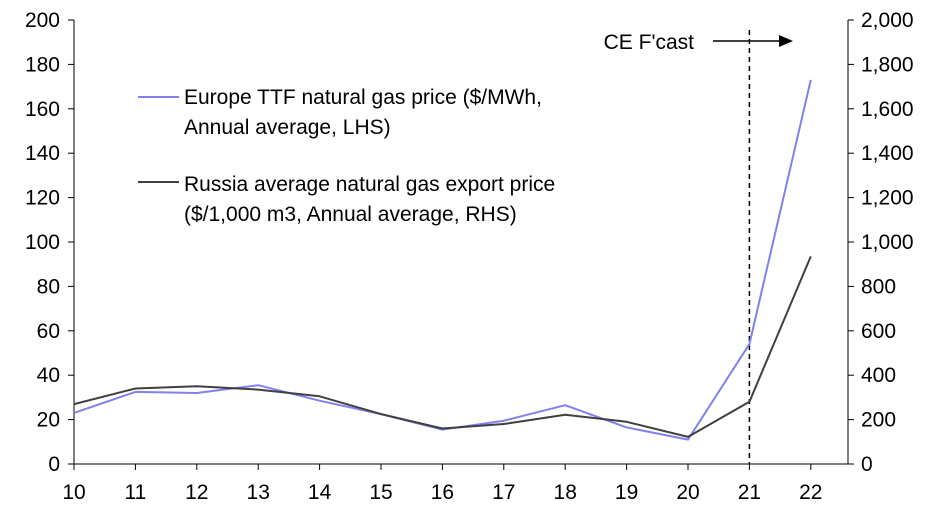 The width and height of the screenshot is (939, 506). What do you see at coordinates (73, 492) in the screenshot?
I see `x-tick-label: 10` at bounding box center [73, 492].